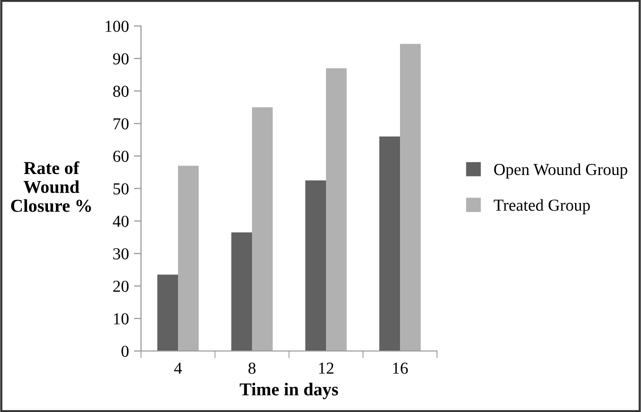  Describe the element at coordinates (121, 254) in the screenshot. I see `y-tick-label: 30` at that location.